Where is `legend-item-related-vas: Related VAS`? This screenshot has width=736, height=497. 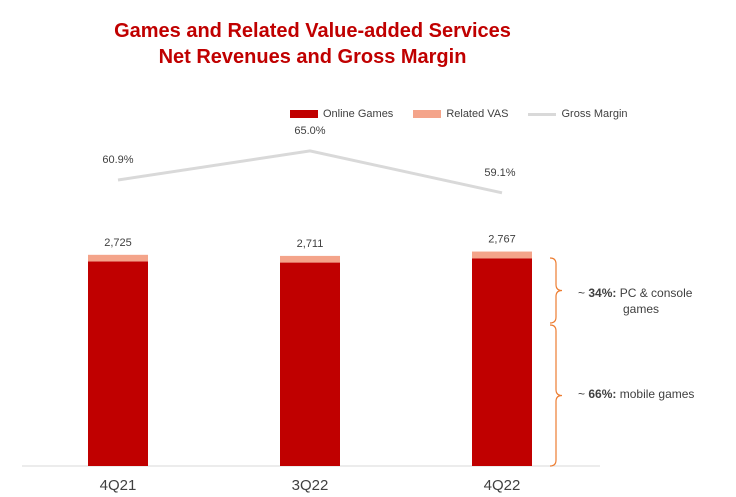
legend-item-related-vas: Related VAS is located at coordinates (460, 114).